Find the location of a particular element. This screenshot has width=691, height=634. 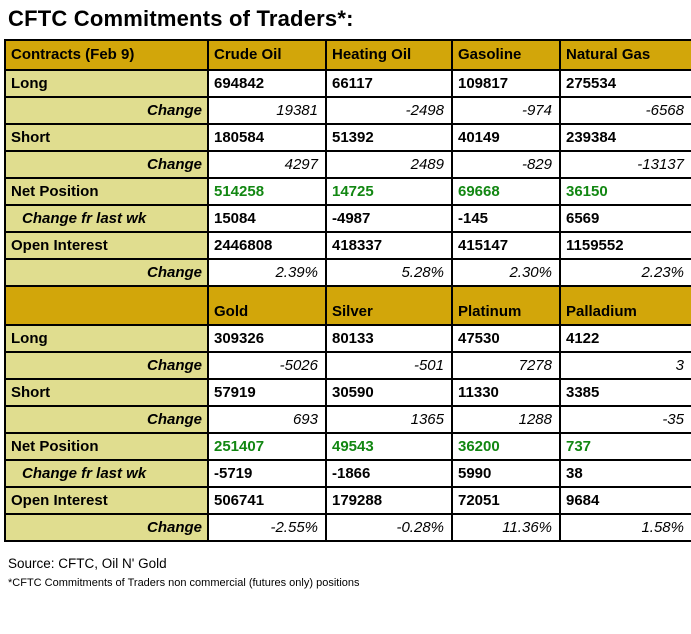

cell-value: -2.55% is located at coordinates (267, 527).